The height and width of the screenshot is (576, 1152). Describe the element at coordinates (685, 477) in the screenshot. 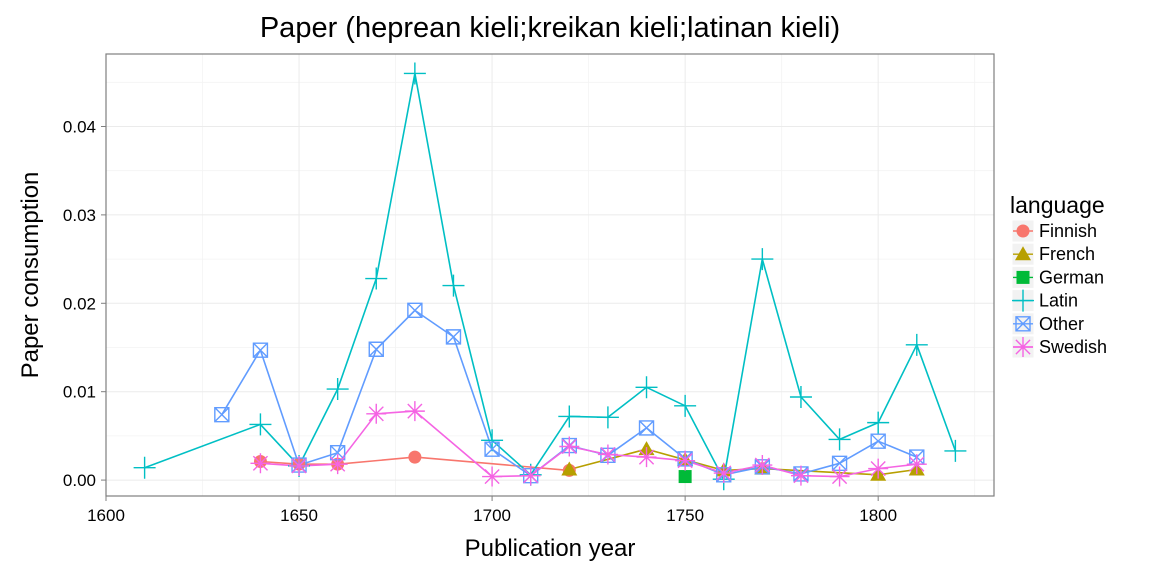

I see `data-point-german` at that location.